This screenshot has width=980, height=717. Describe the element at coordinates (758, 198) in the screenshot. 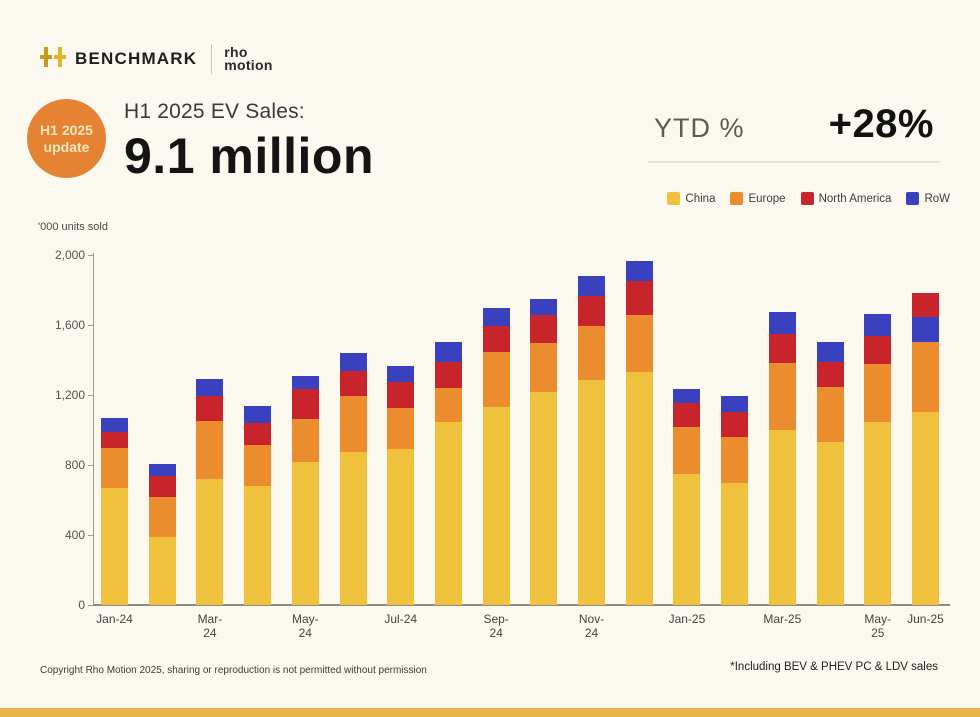

I see `legend-item-europe: Europe` at that location.